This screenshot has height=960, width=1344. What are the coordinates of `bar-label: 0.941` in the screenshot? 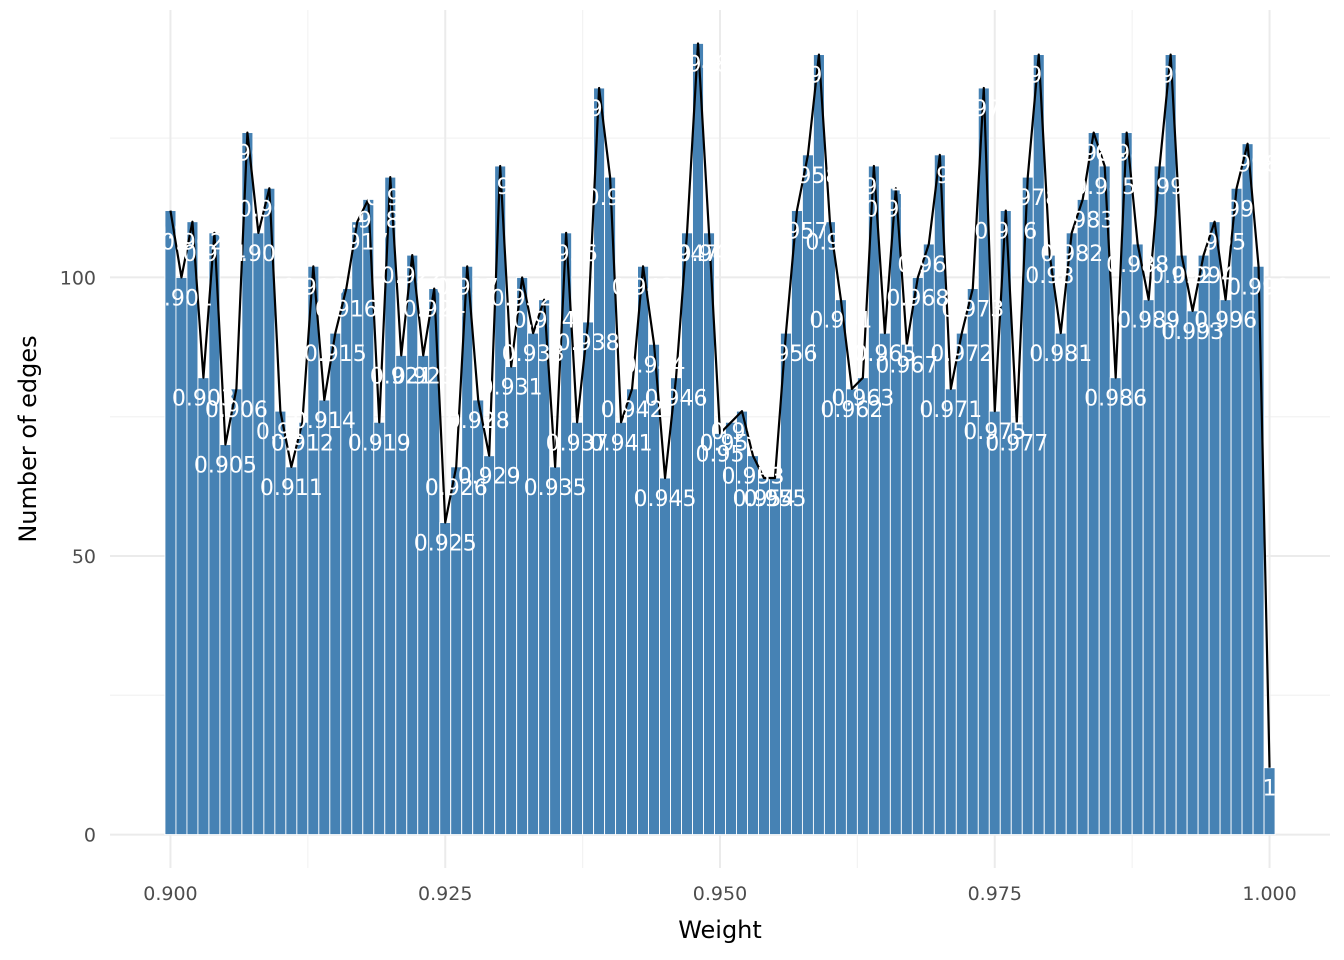 It's located at (621, 443).